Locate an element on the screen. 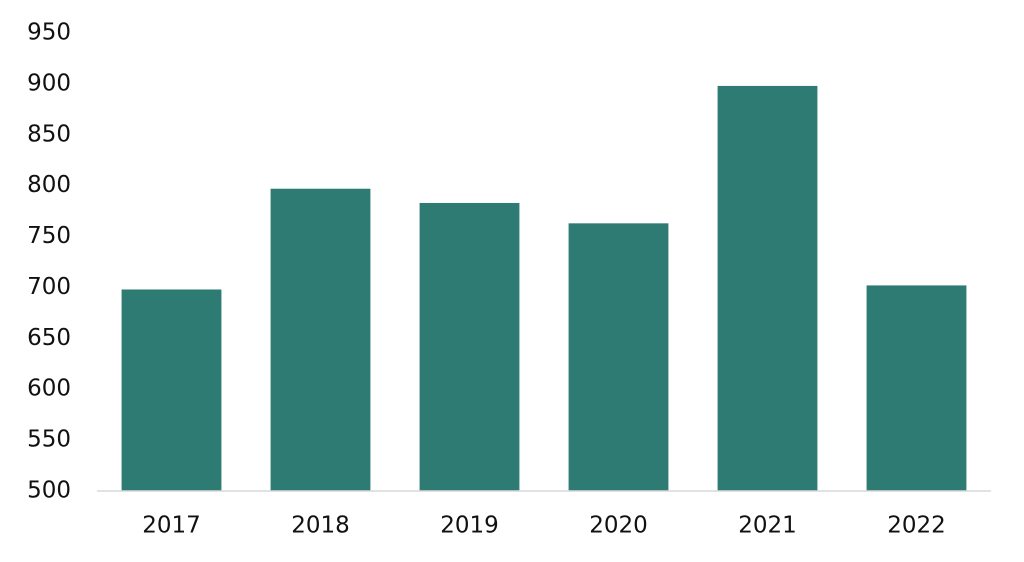 Image resolution: width=1024 pixels, height=562 pixels. y-tick-label: 500 is located at coordinates (49, 491).